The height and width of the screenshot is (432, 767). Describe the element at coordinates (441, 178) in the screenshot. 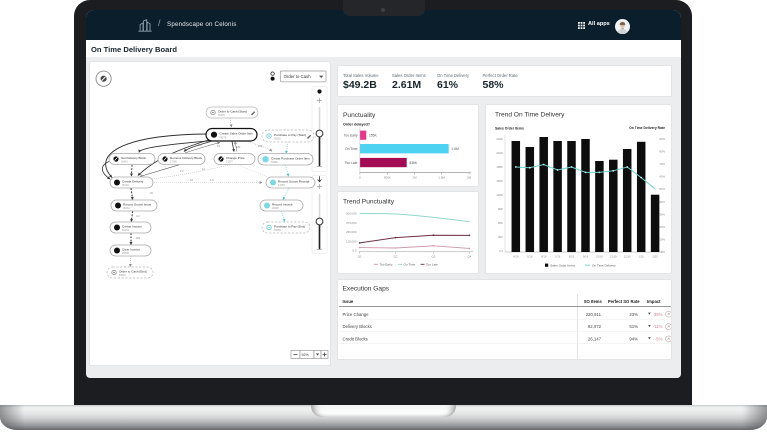

I see `svg-text: 1.5M` at that location.